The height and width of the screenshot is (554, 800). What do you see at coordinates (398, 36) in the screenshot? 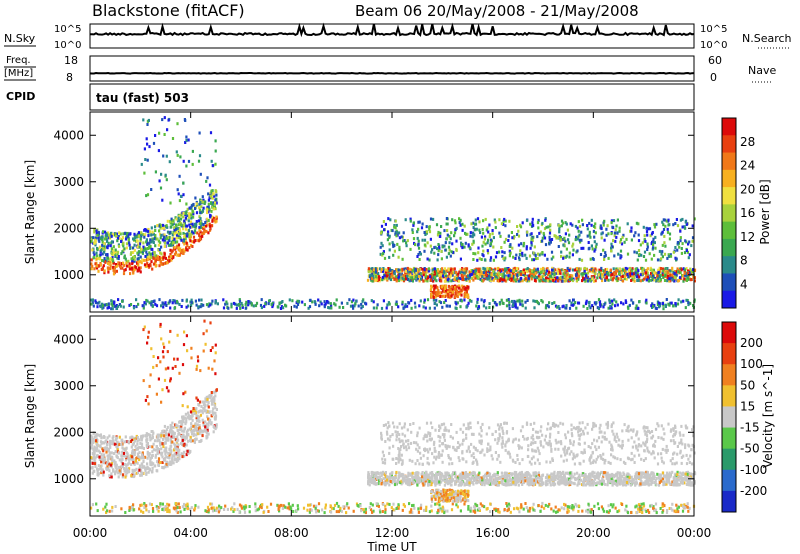
I see `nsky-panel: N.Sky 10^5 10^0 10^5 10^0 N.Search` at bounding box center [398, 36].